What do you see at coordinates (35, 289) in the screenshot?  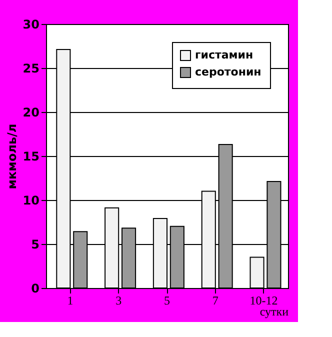 I see `y-tick-label: 0` at bounding box center [35, 289].